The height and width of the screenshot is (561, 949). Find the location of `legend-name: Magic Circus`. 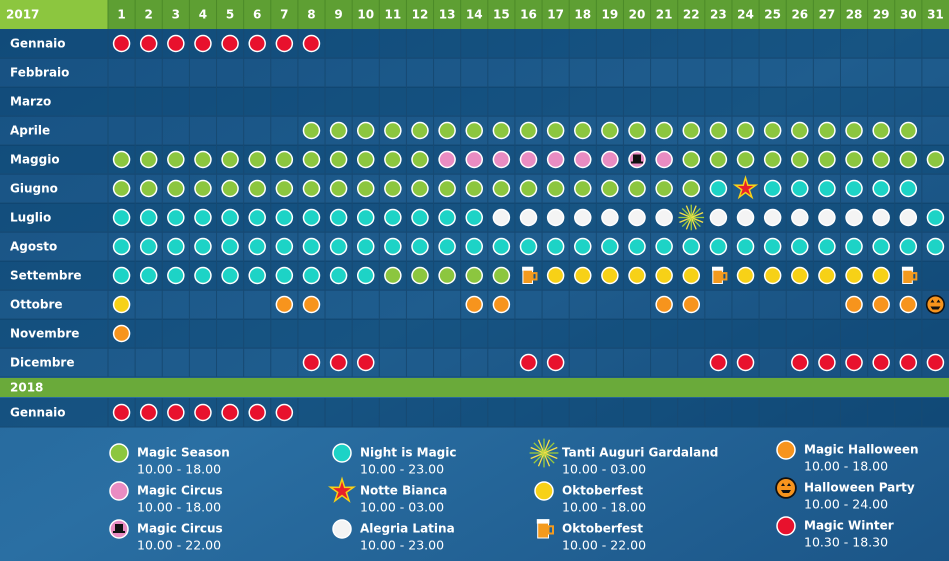

legend-name: Magic Circus is located at coordinates (180, 529).